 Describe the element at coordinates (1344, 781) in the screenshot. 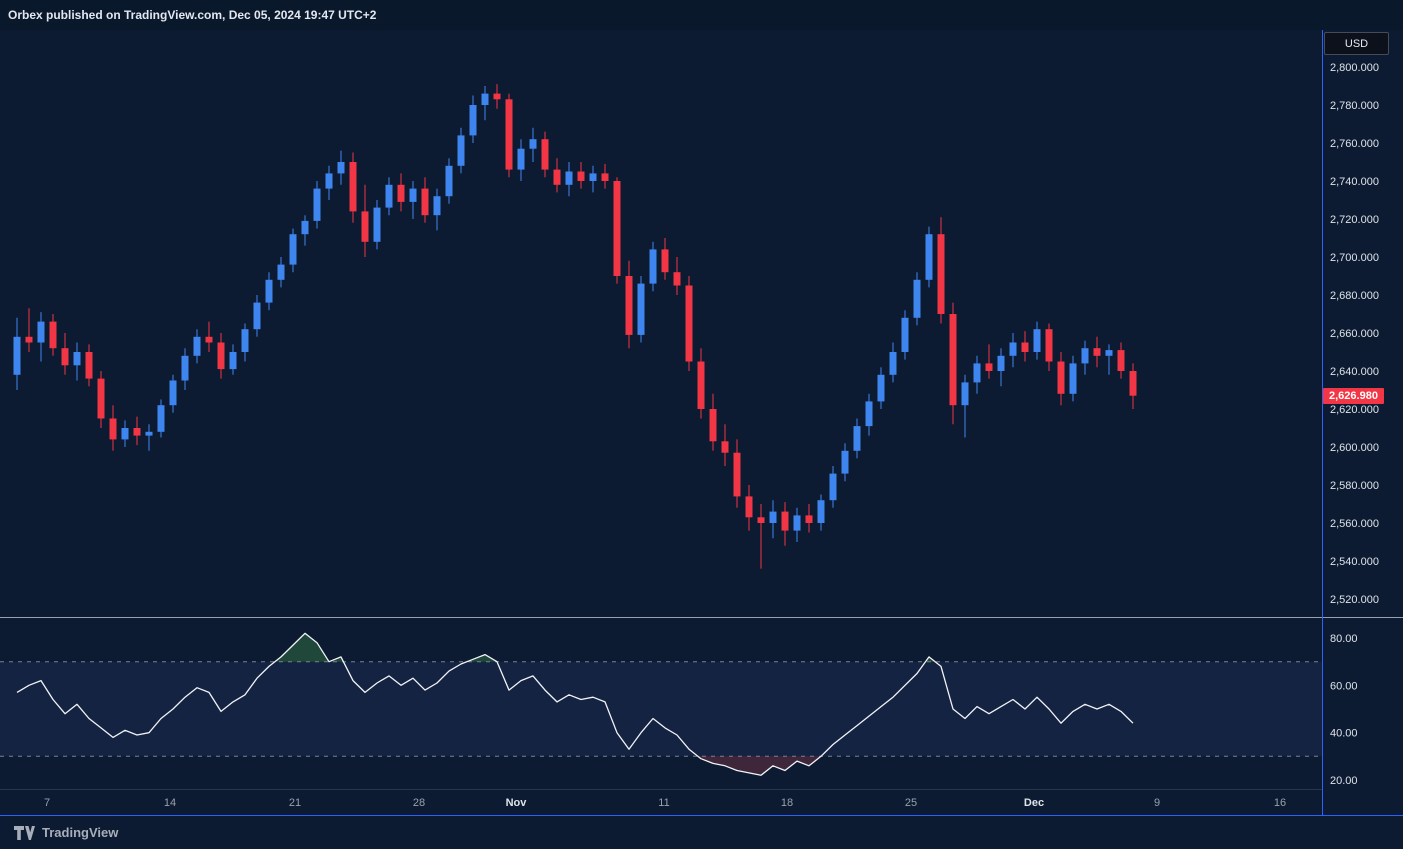

I see `rsi-tick-label: 20.00` at that location.